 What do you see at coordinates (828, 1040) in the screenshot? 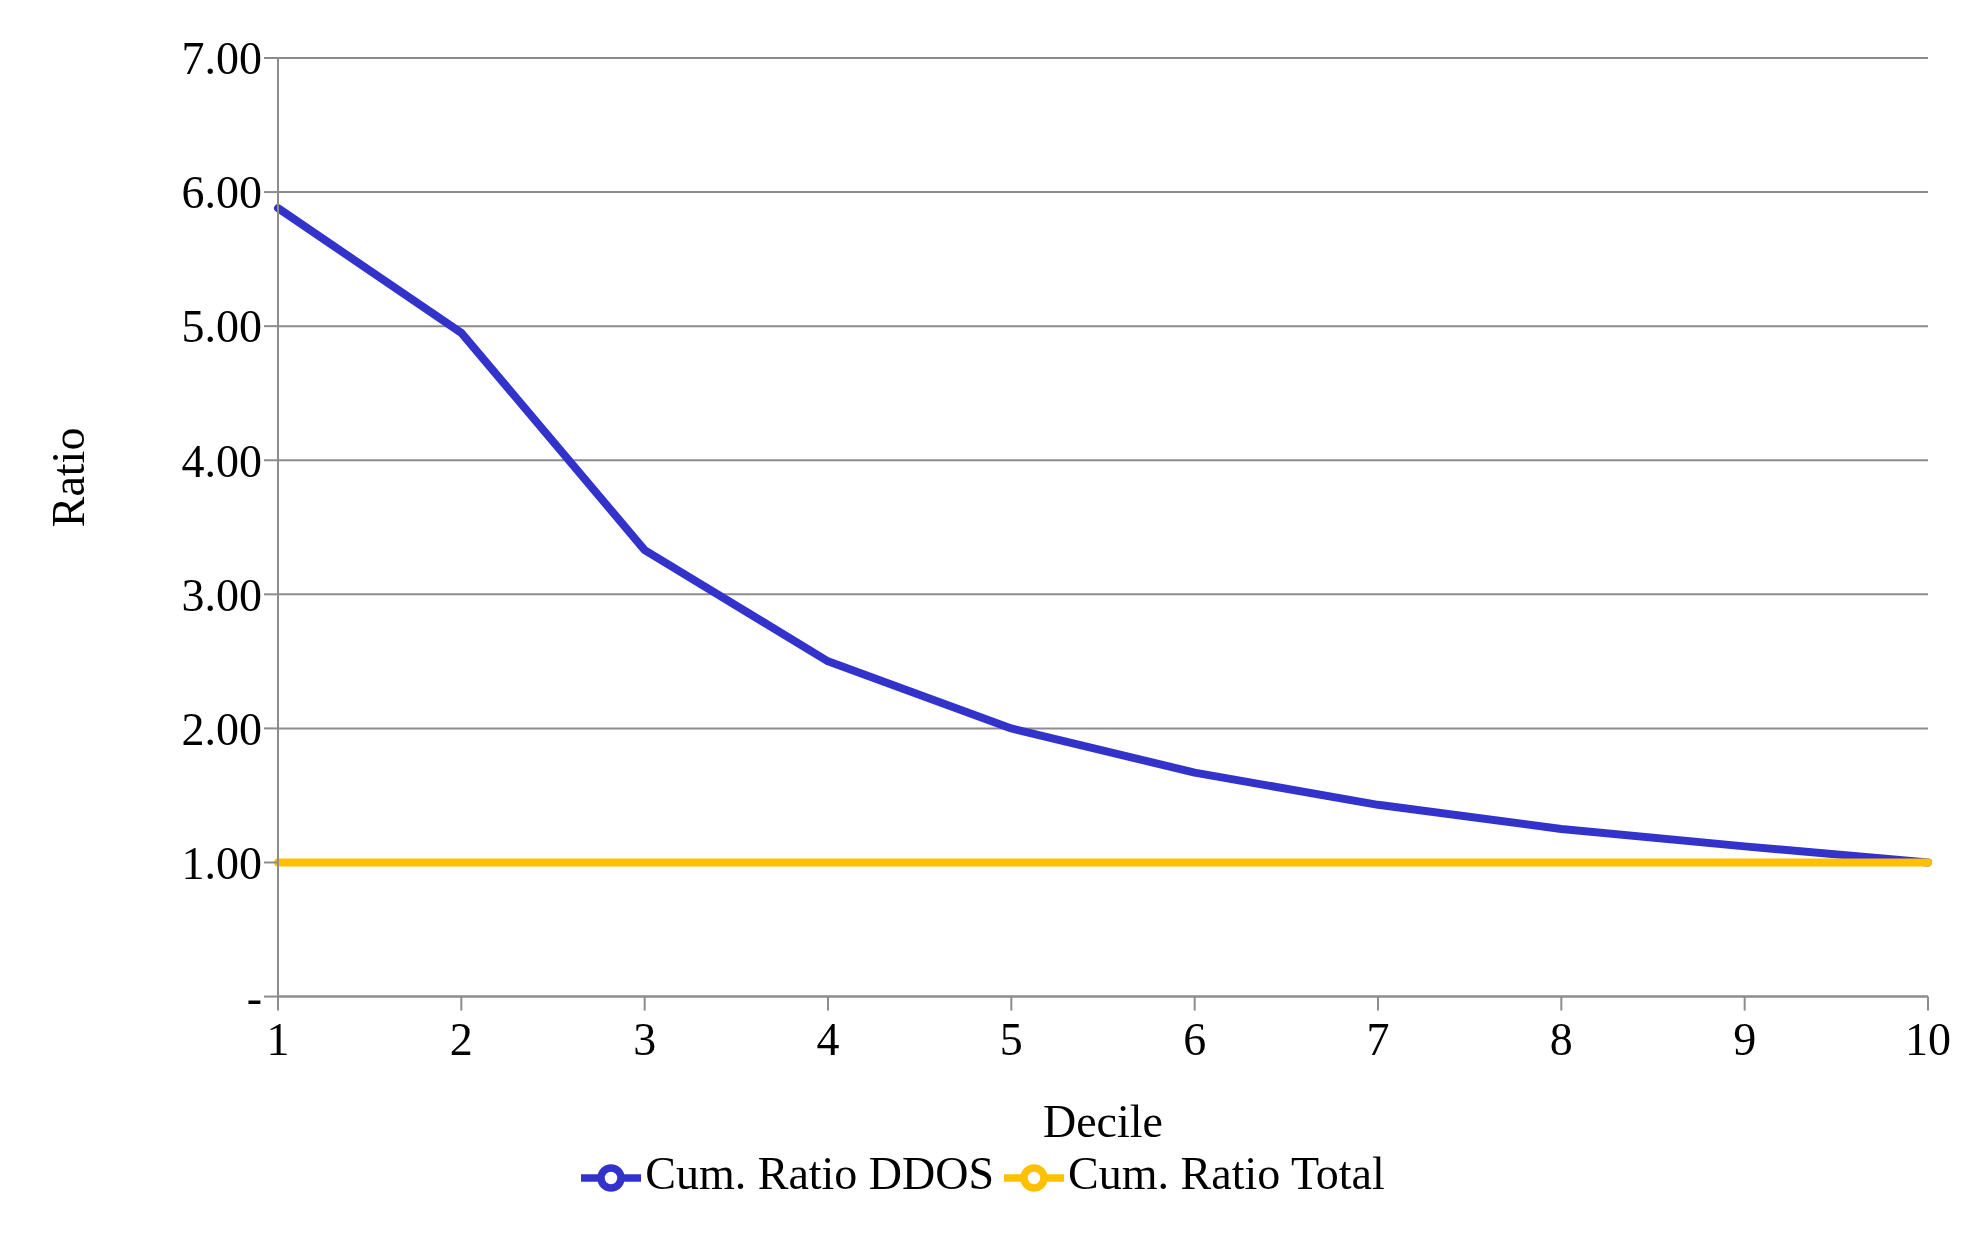
I see `x-tick-label: 4` at bounding box center [828, 1040].